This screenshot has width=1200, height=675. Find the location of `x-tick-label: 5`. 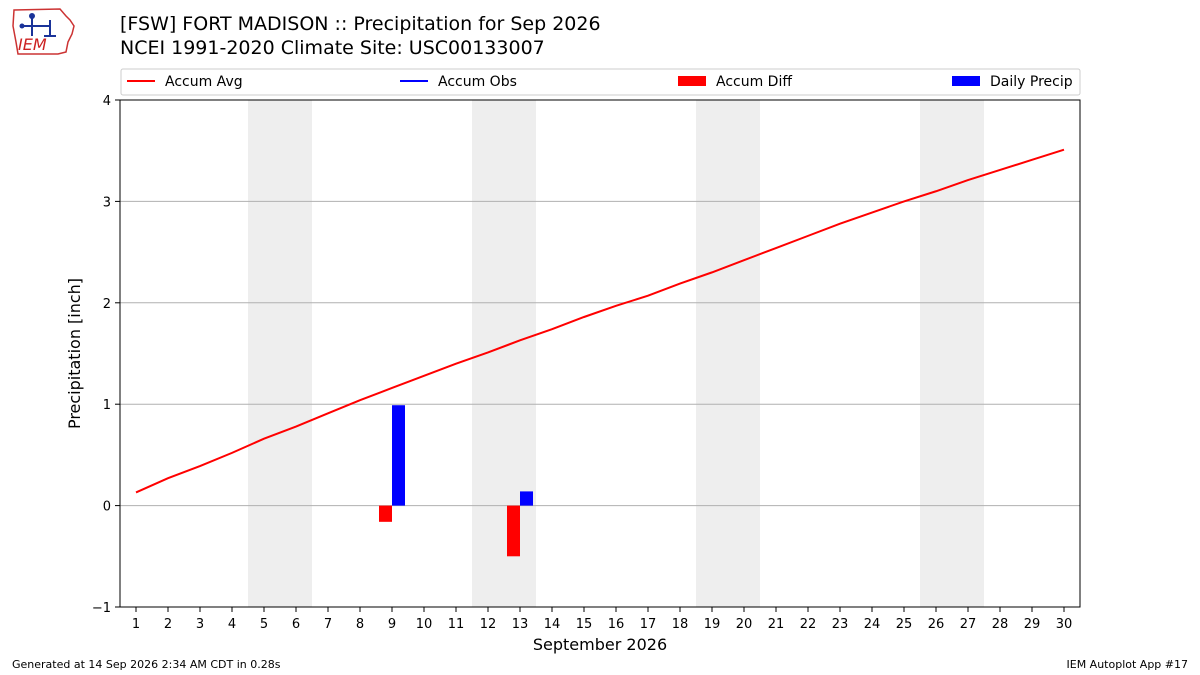

x-tick-label: 5 is located at coordinates (264, 624).